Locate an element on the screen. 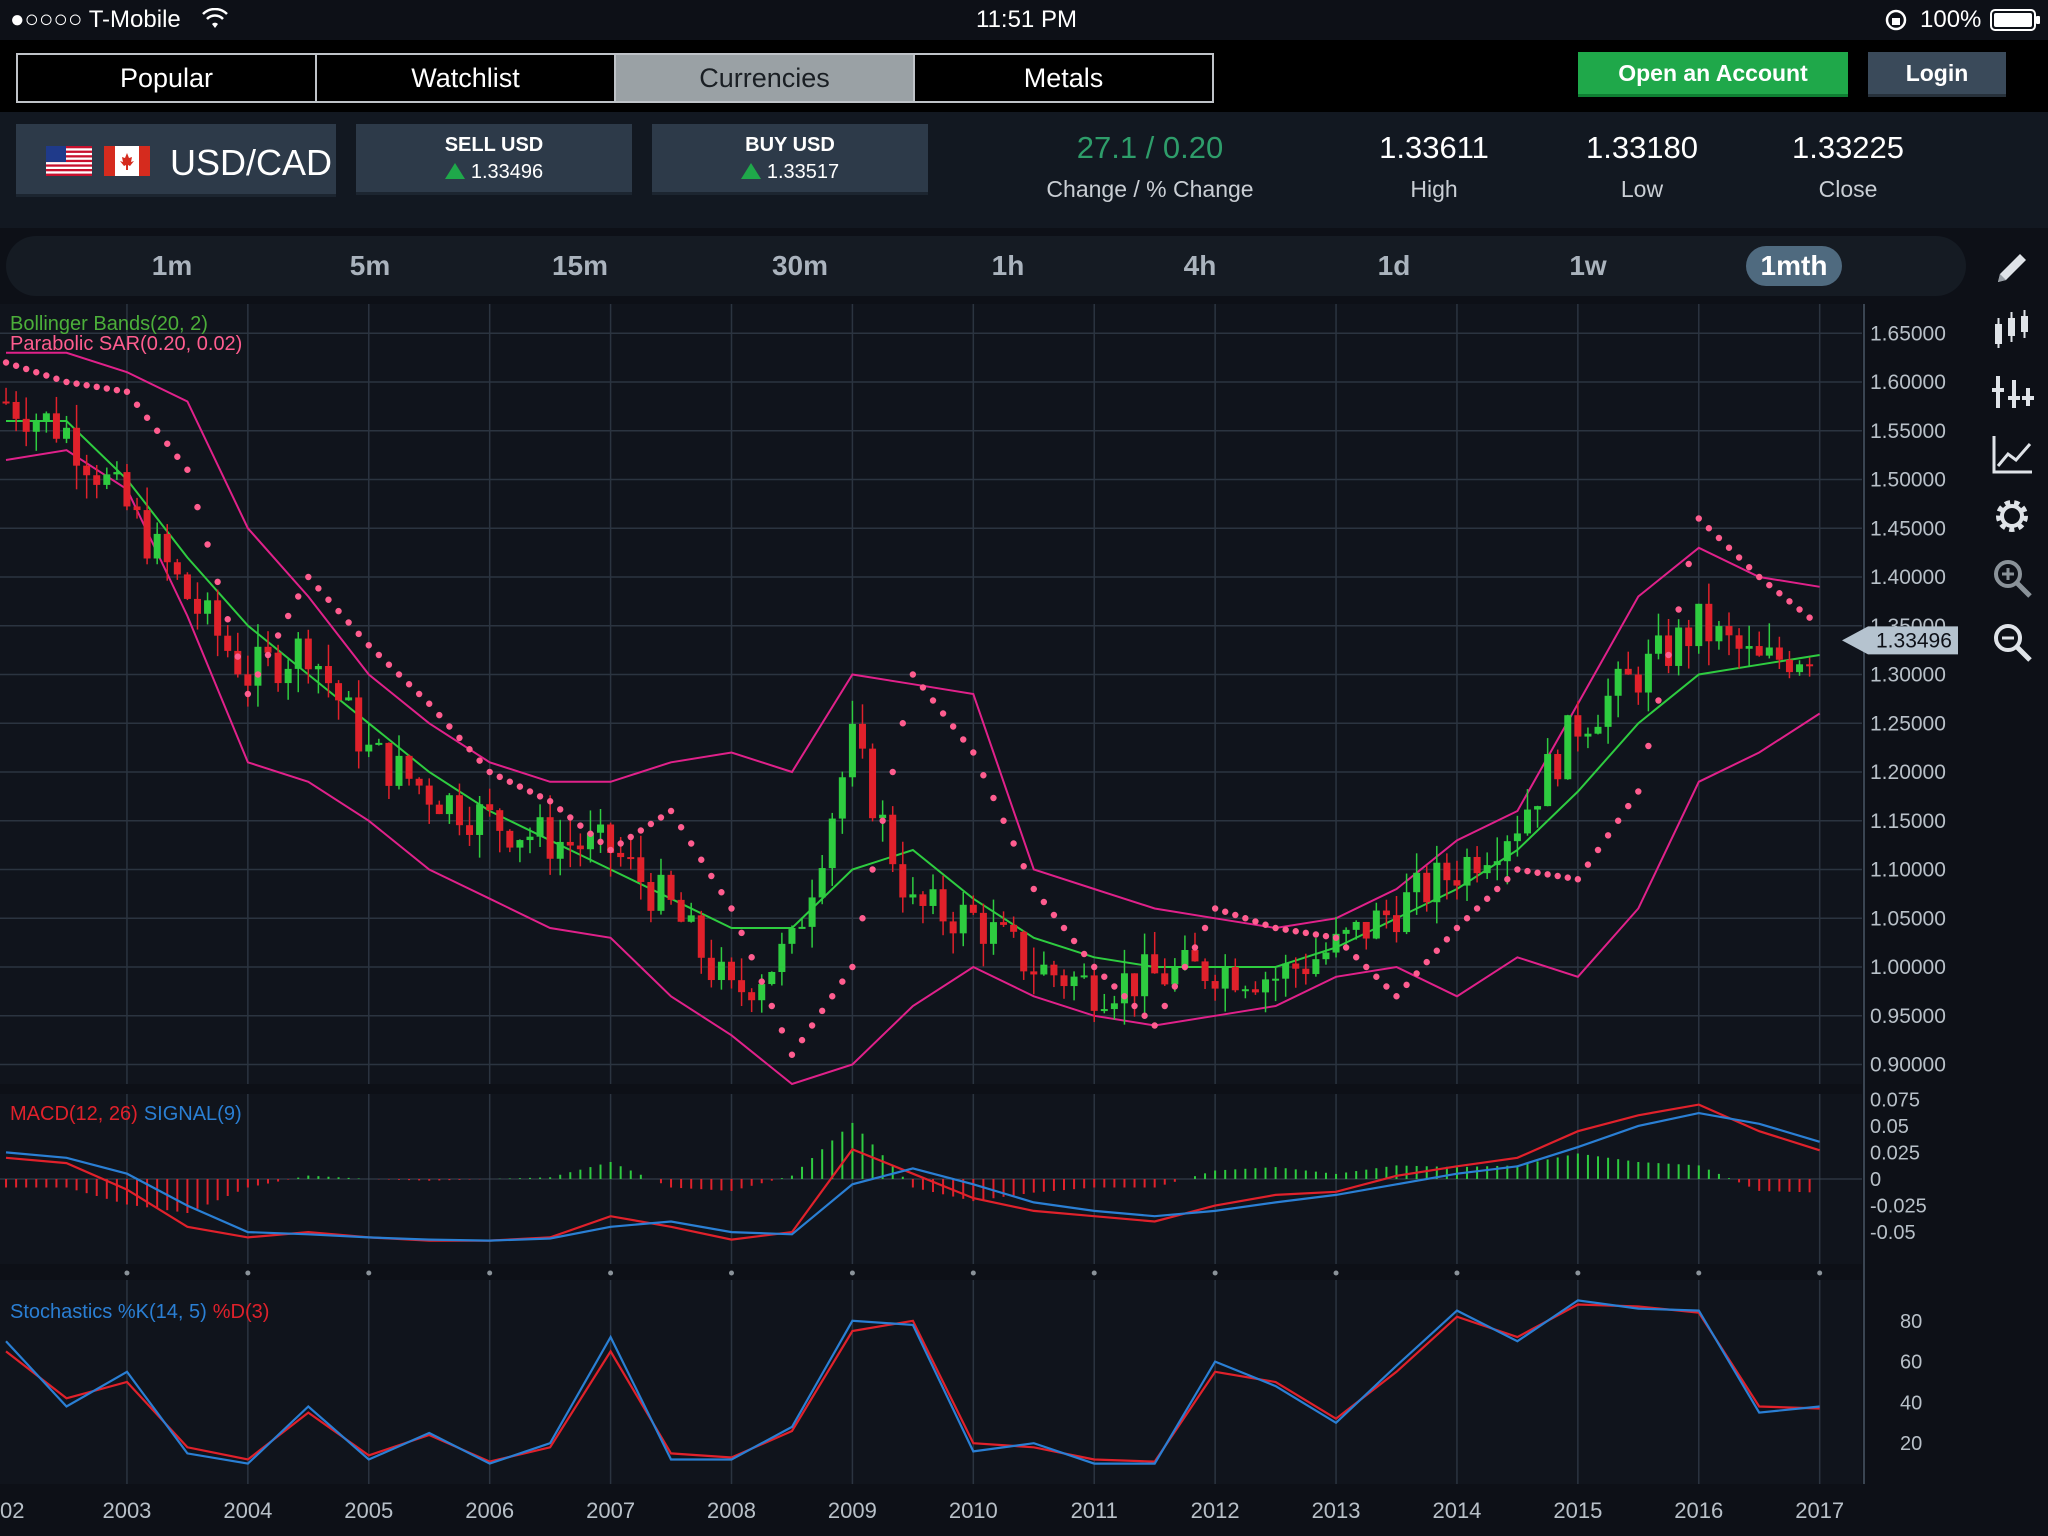 The width and height of the screenshot is (2048, 1536). zoom-out-icon is located at coordinates (2012, 642).